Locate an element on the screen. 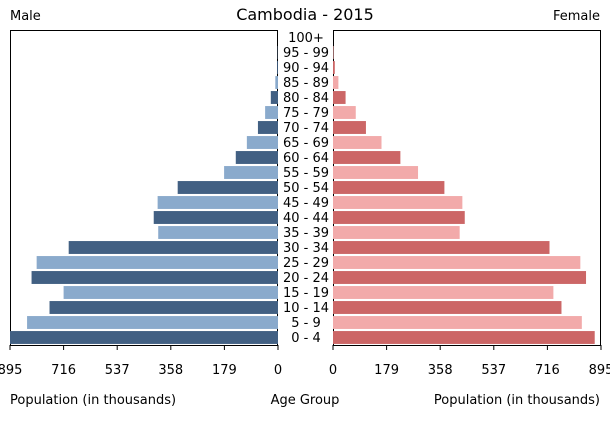  age-group-label: 85 - 89 is located at coordinates (306, 83).